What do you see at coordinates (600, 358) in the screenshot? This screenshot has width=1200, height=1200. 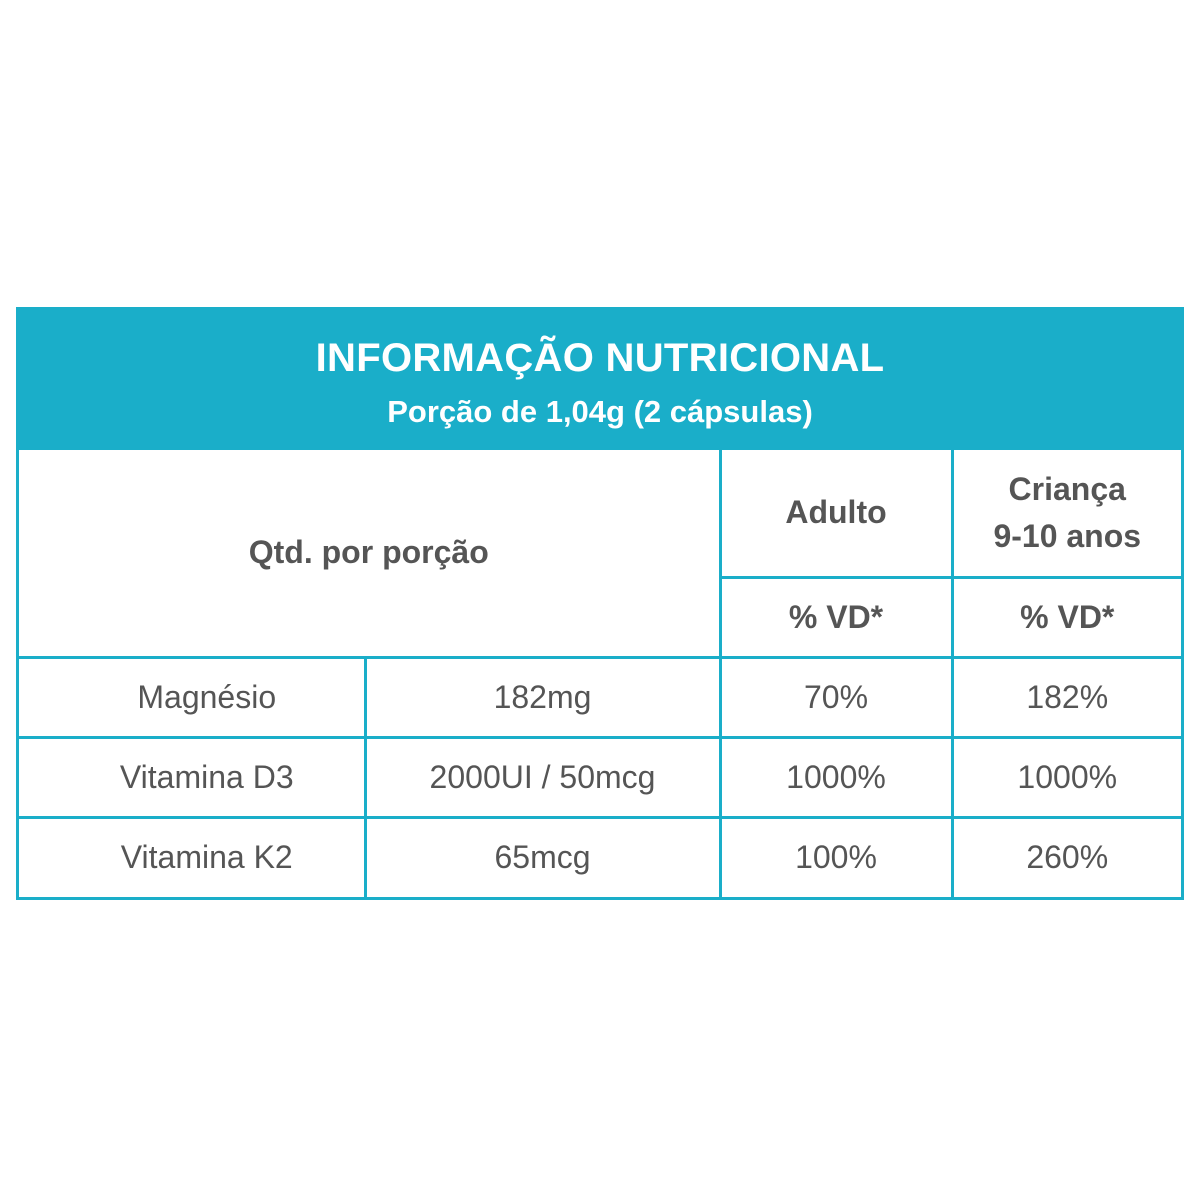 I see `page-title: INFORMAÇÃO NUTRICIONAL` at bounding box center [600, 358].